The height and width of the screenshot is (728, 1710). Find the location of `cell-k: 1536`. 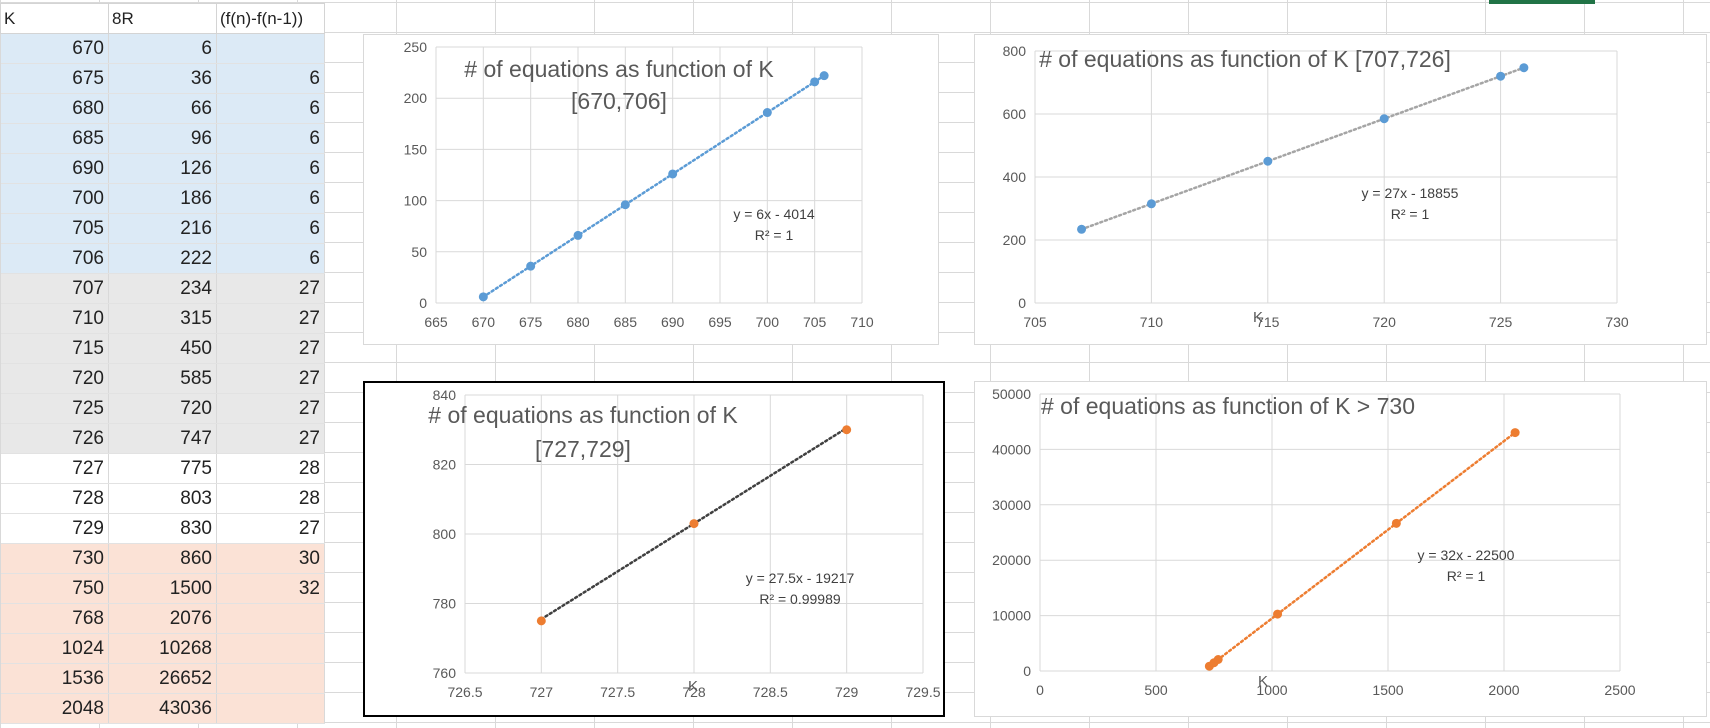

cell-k: 1536 is located at coordinates (54, 678).